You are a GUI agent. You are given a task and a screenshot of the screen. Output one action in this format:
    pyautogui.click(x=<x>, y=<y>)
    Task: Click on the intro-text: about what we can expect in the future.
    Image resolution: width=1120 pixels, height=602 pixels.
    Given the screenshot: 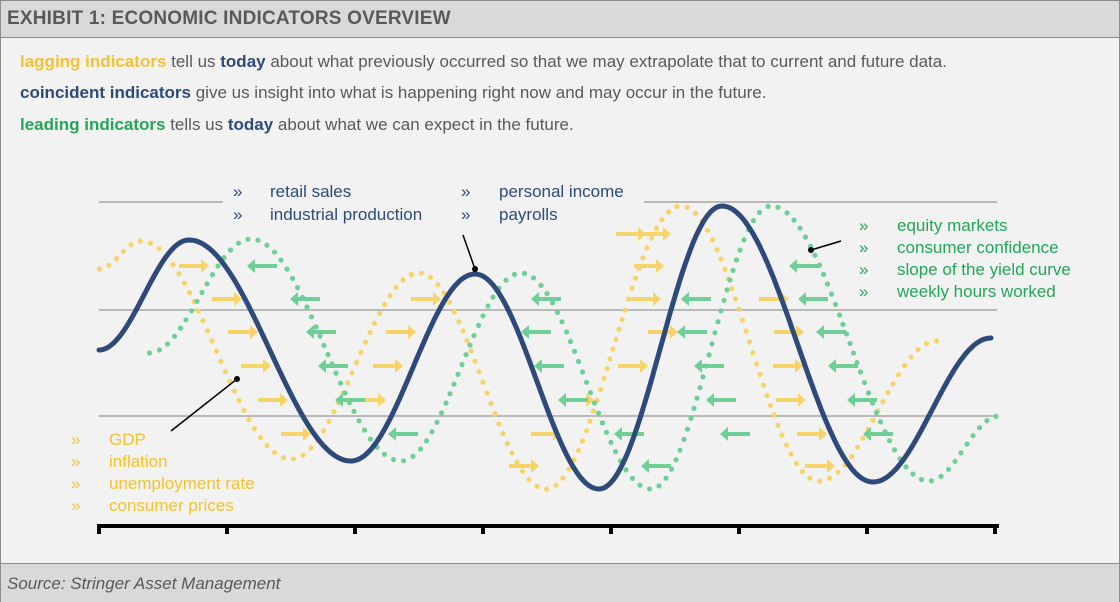 What is the action you would take?
    pyautogui.click(x=423, y=124)
    